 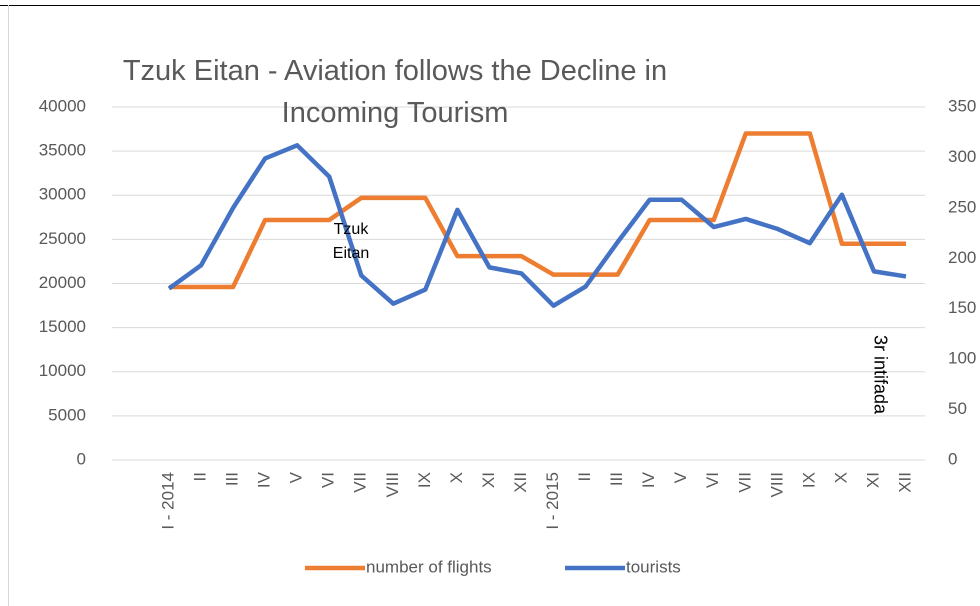 I want to click on y-tick-label: 30000, so click(x=62, y=194).